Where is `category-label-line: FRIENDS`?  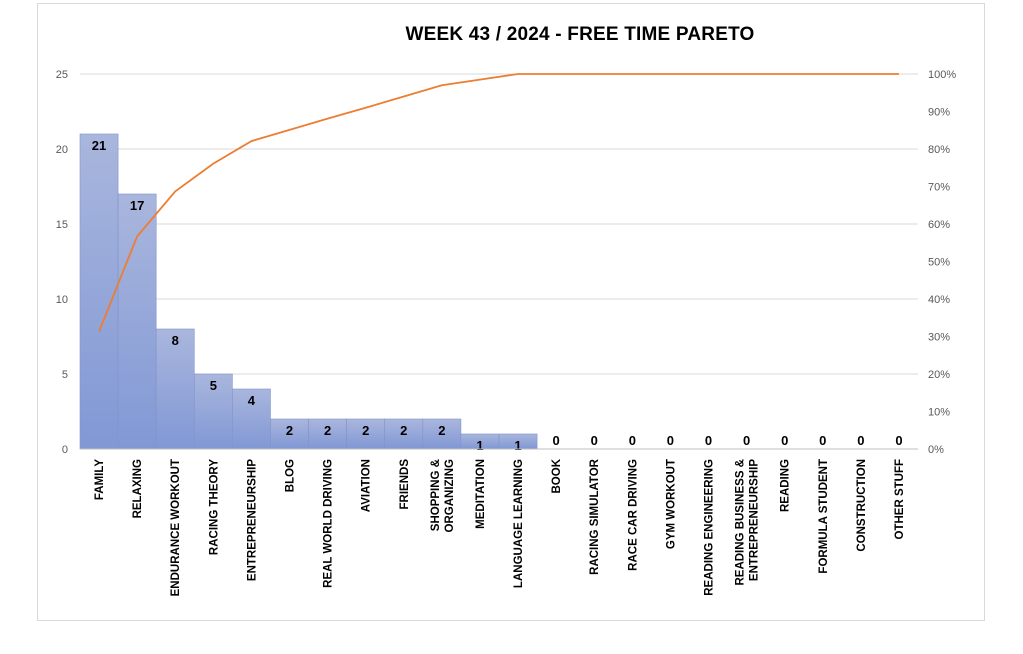 category-label-line: FRIENDS is located at coordinates (405, 484).